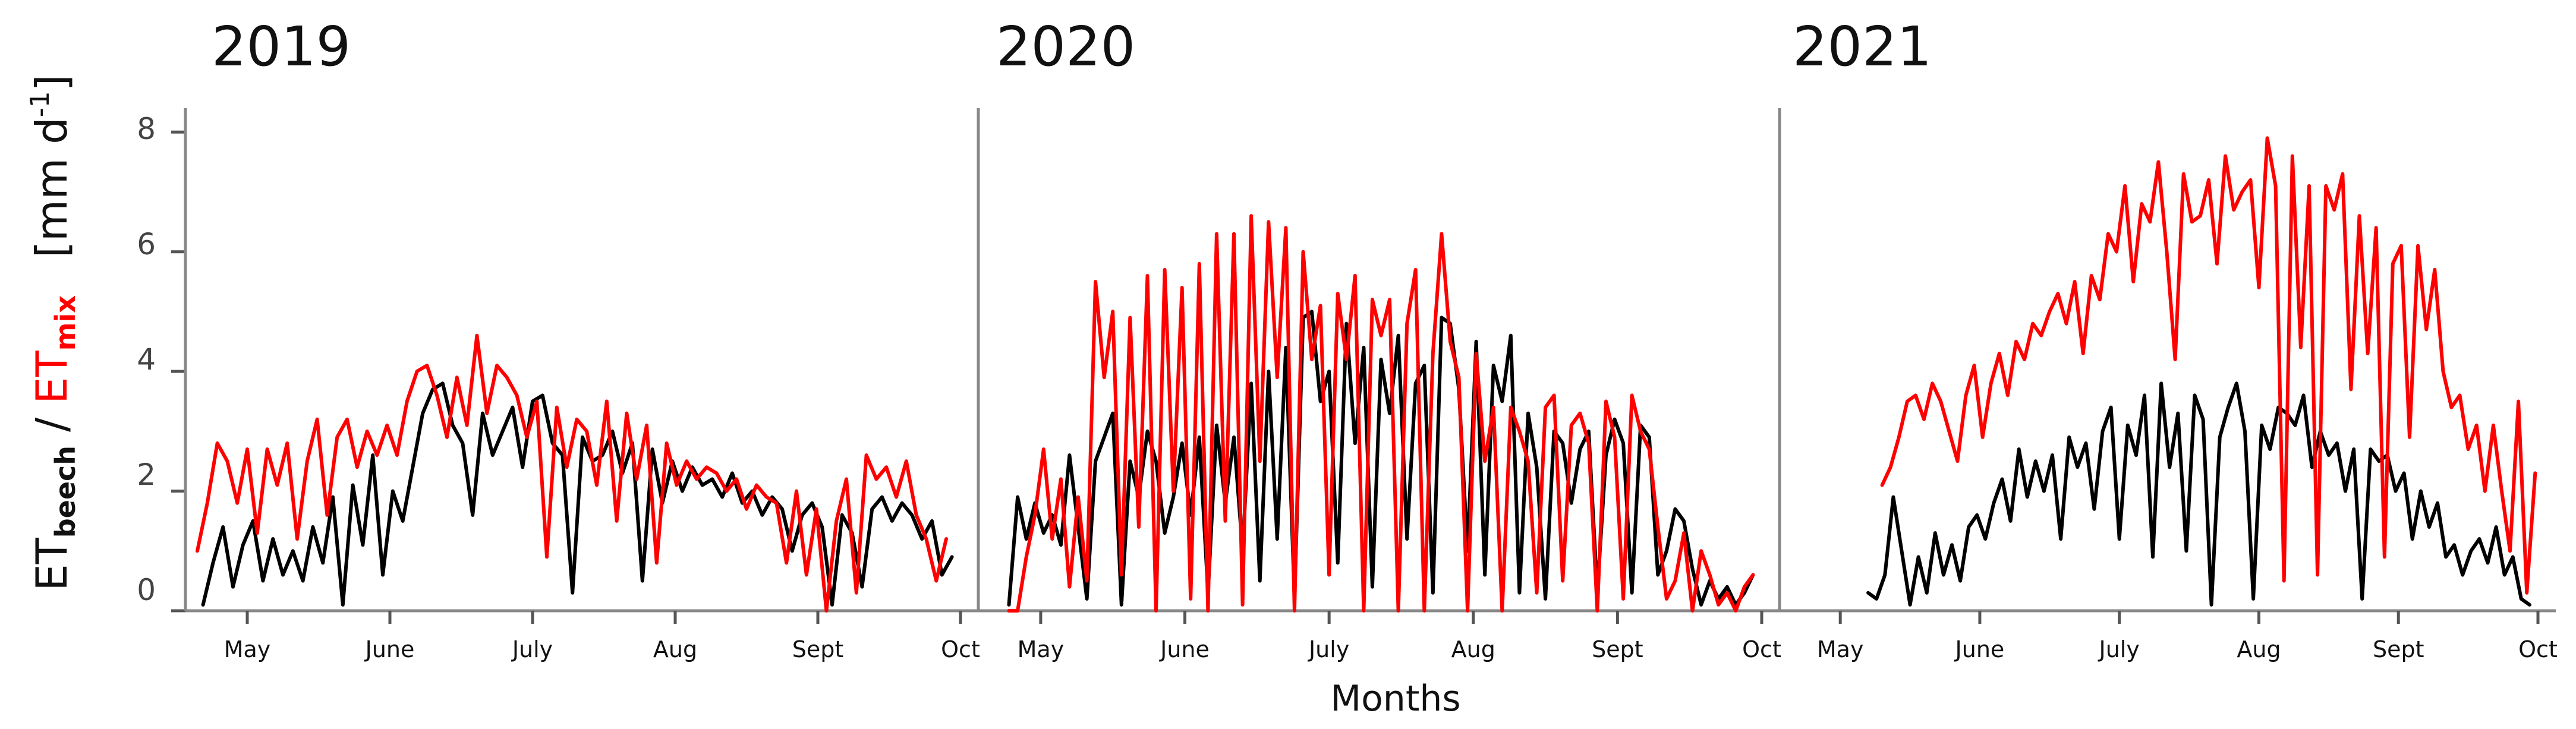 This screenshot has width=2576, height=729. What do you see at coordinates (1395, 698) in the screenshot?
I see `x-axis-label: Months` at bounding box center [1395, 698].